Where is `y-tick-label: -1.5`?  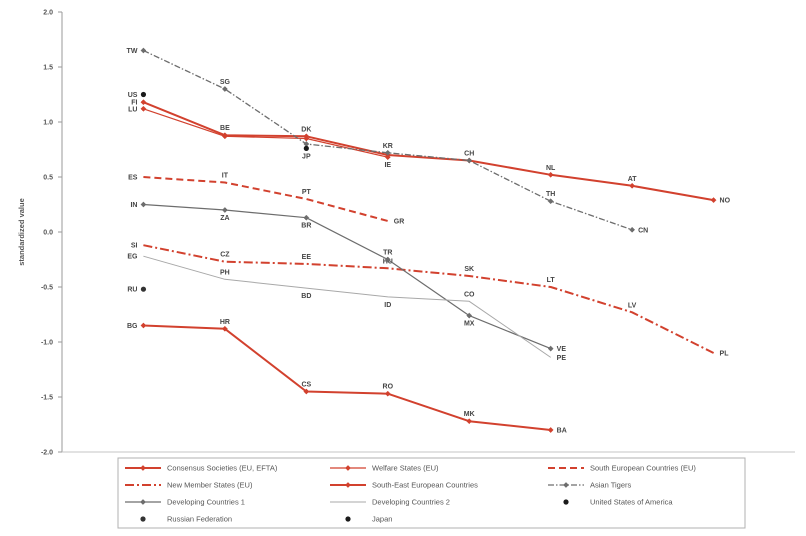 y-tick-label: -1.5 is located at coordinates (47, 398).